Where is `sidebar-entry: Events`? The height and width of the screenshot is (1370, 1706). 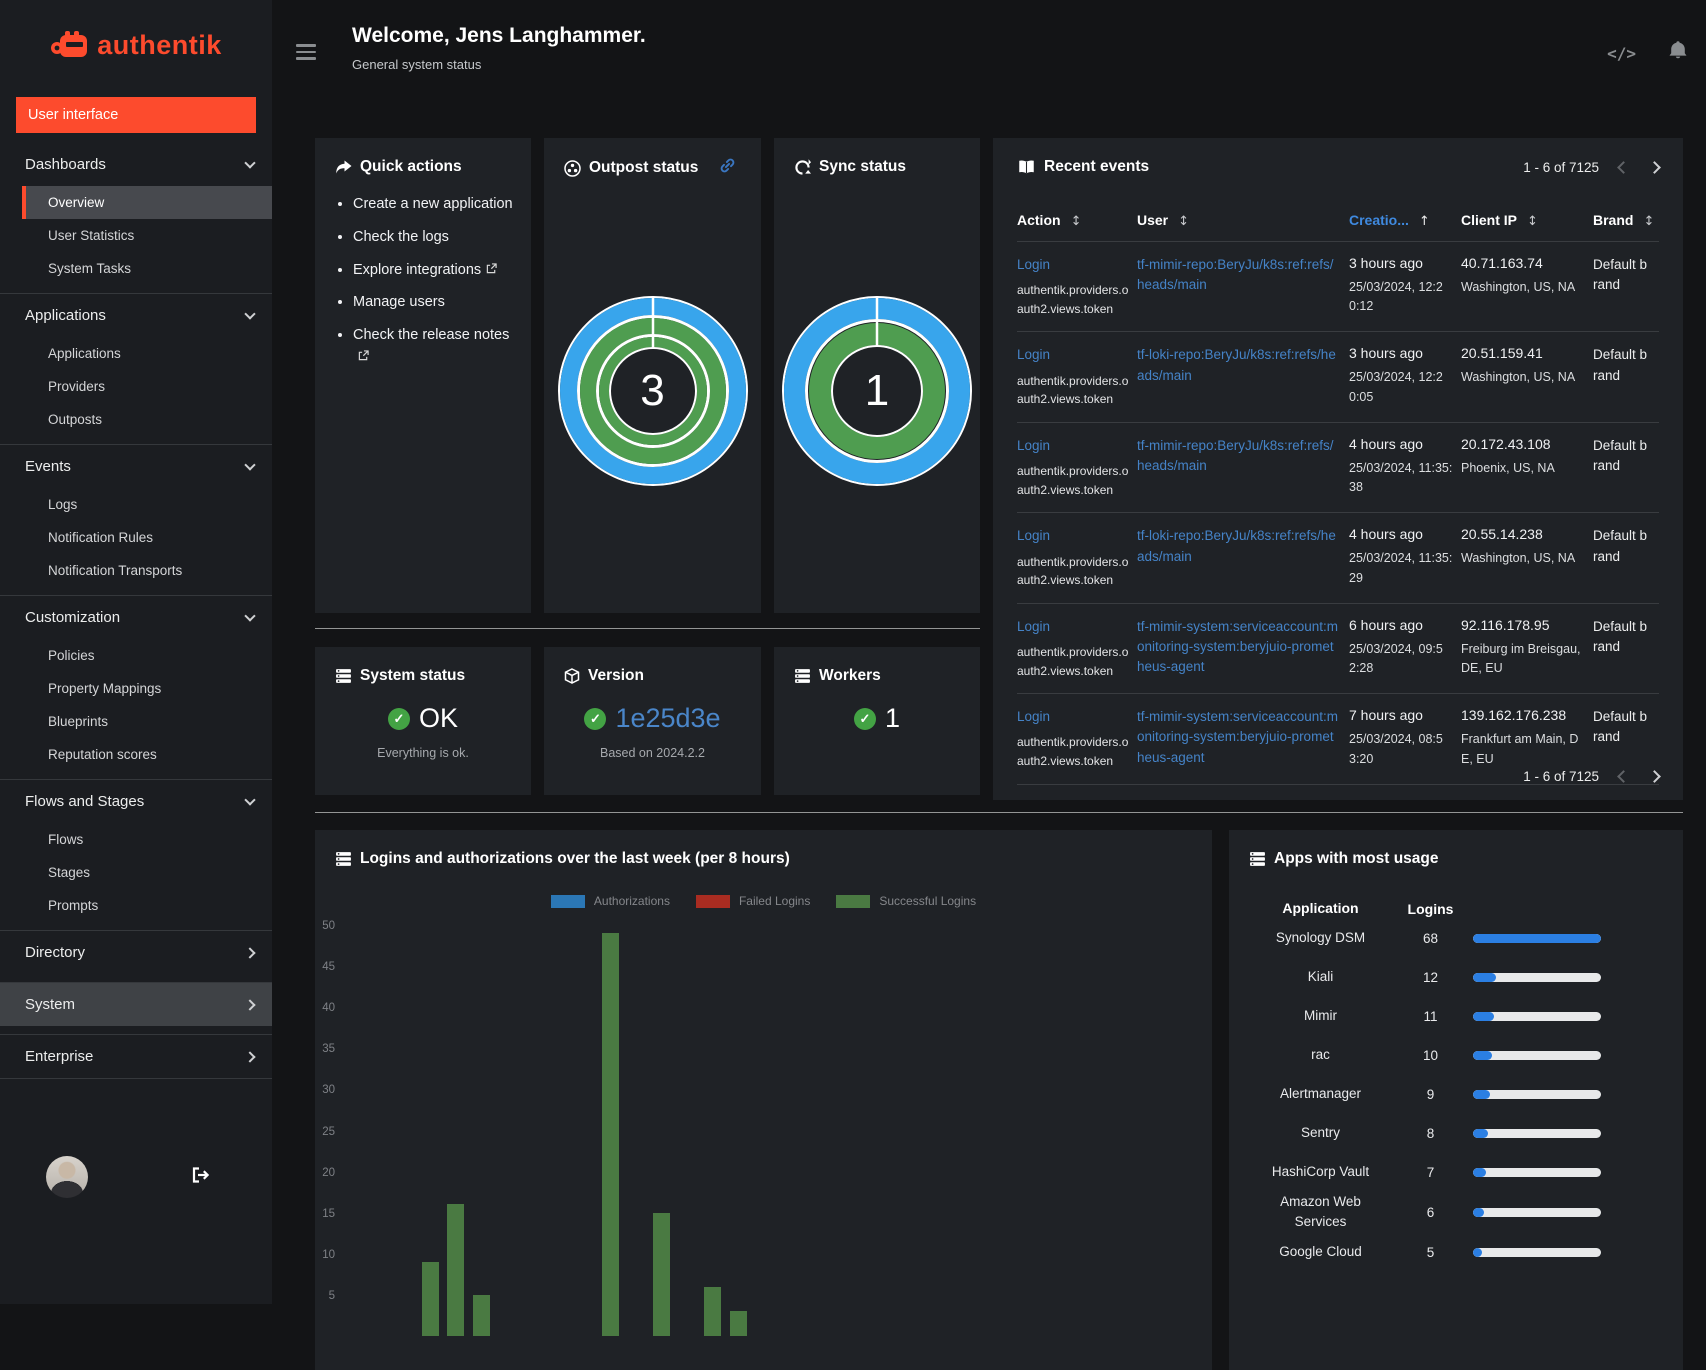
sidebar-entry: Events is located at coordinates (136, 466).